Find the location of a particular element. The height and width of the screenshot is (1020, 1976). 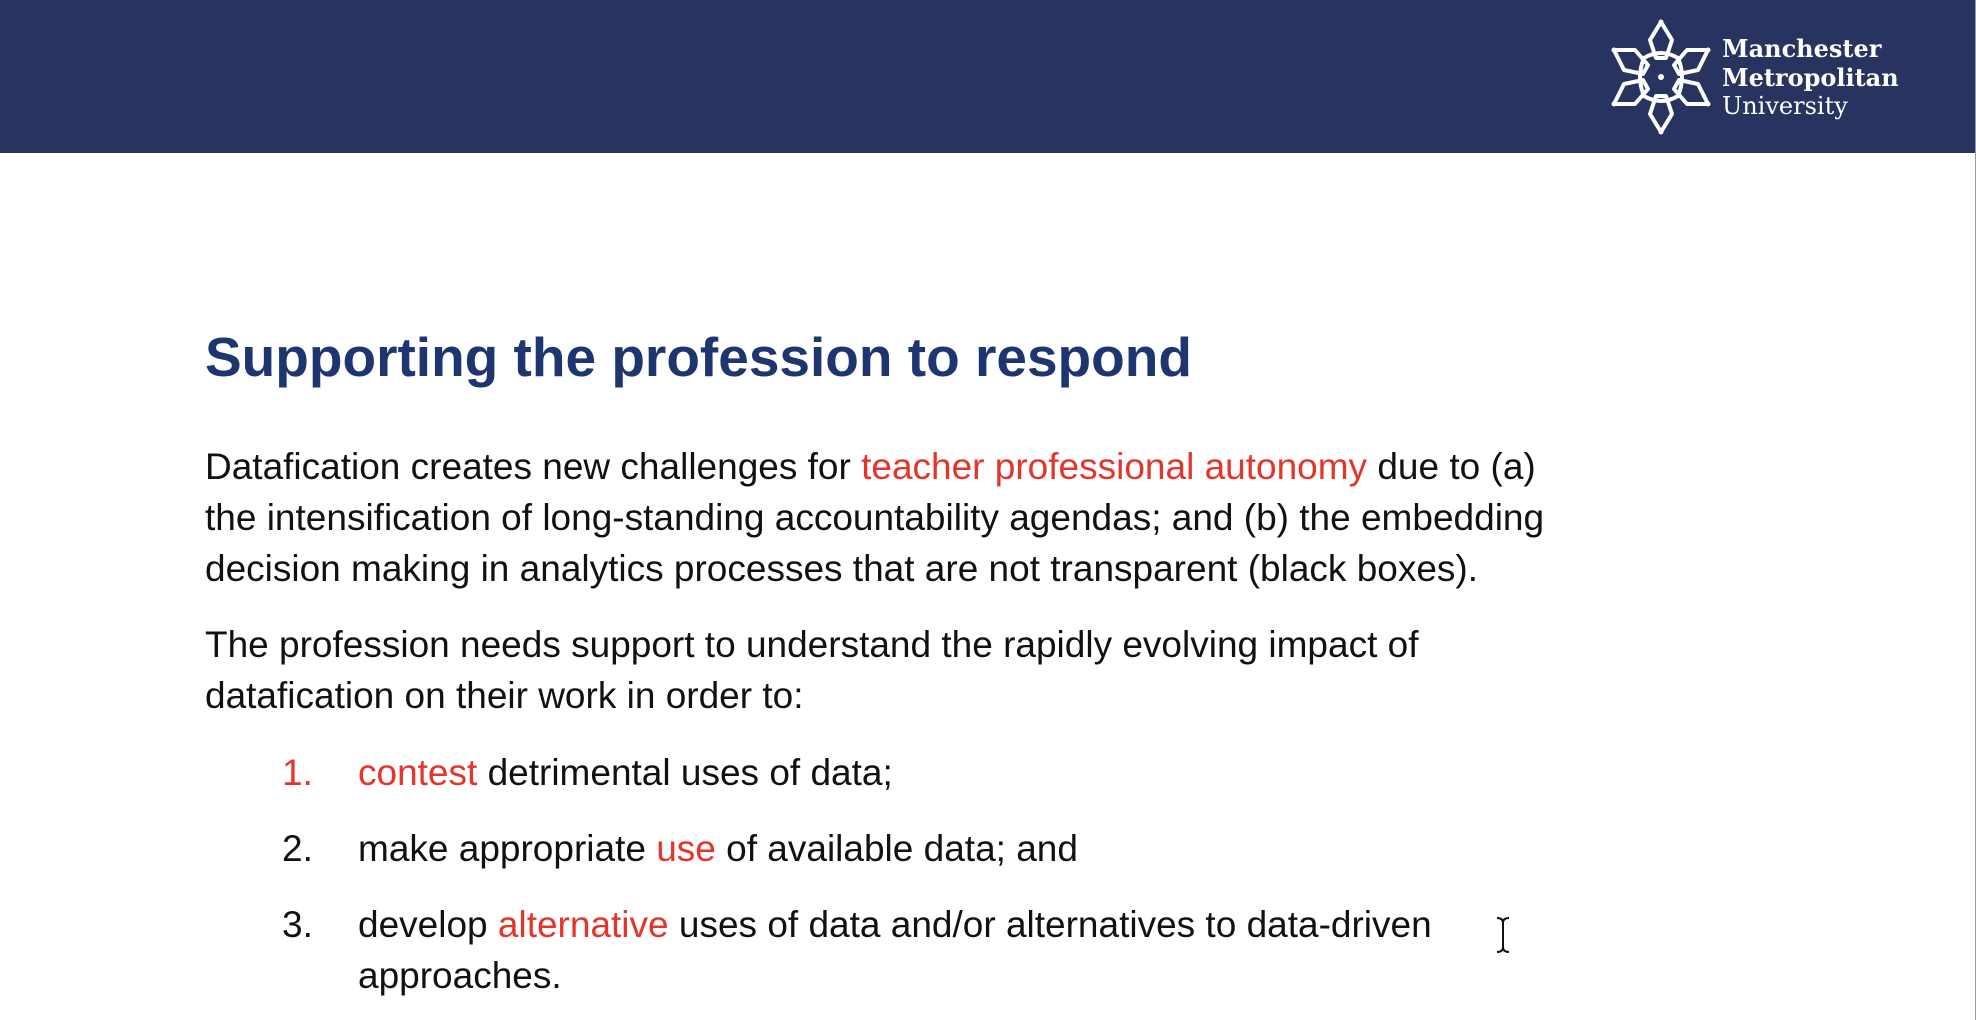

paragraph-1-text-after: due to (a) is located at coordinates (1451, 466).